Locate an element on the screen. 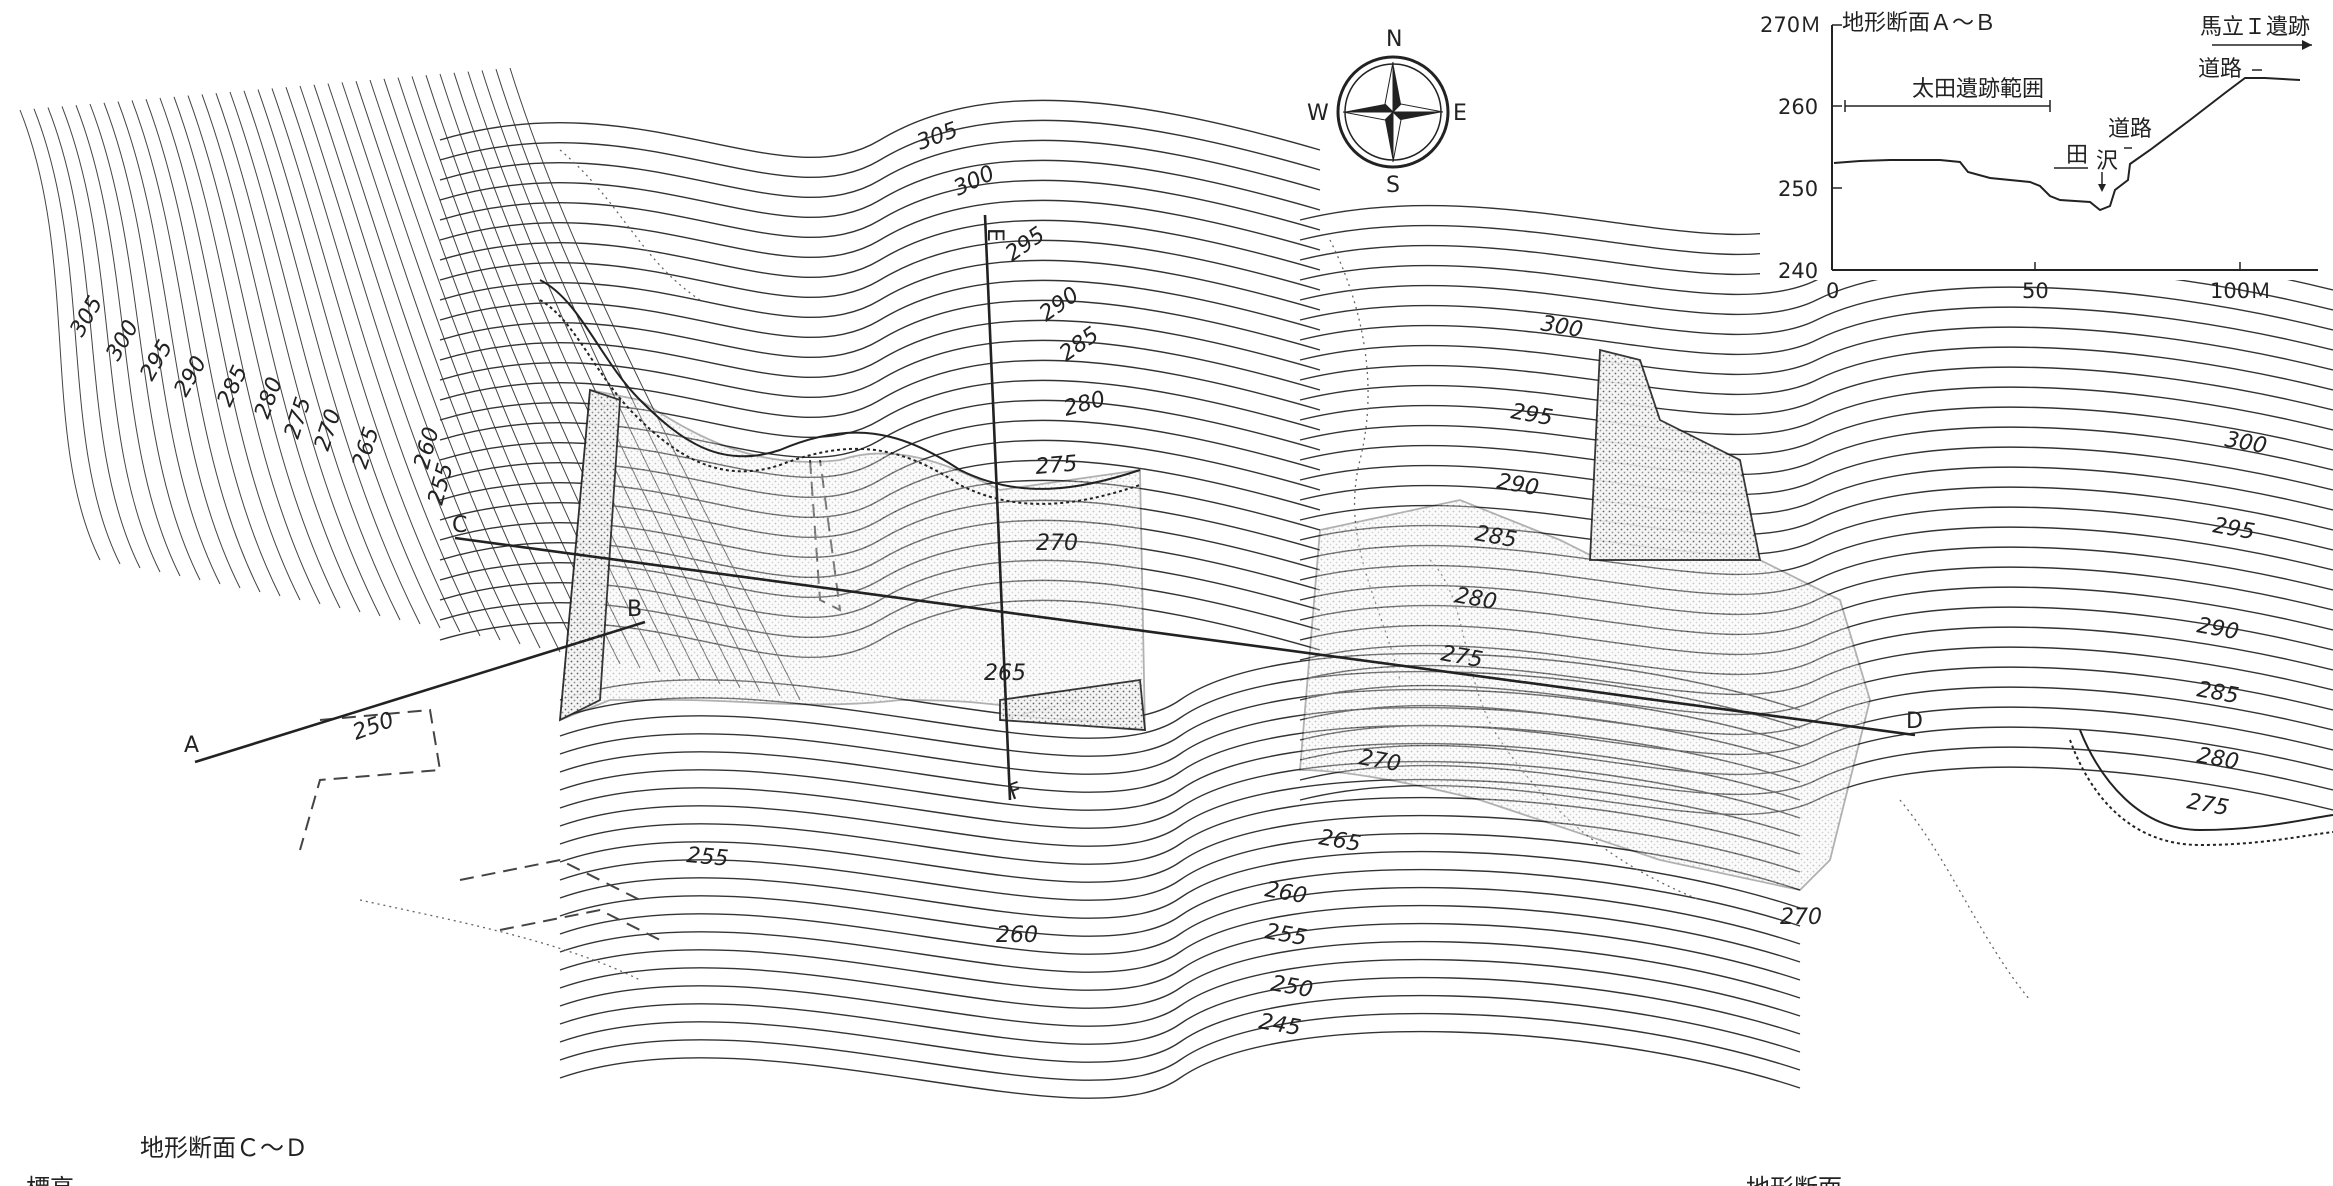 The height and width of the screenshot is (1186, 2333). section-point-c: C is located at coordinates (459, 525).